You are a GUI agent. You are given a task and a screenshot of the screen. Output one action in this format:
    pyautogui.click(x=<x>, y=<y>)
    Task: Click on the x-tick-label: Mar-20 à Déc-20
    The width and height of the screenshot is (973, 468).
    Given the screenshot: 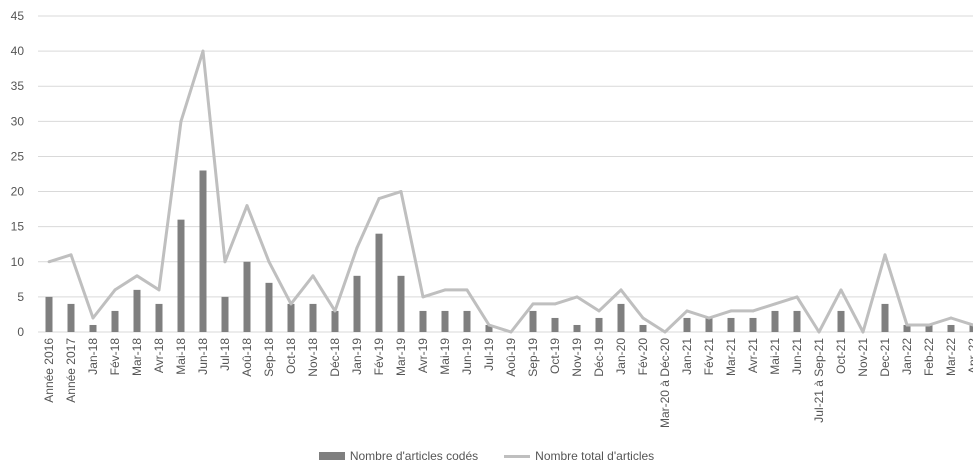 What is the action you would take?
    pyautogui.click(x=665, y=383)
    